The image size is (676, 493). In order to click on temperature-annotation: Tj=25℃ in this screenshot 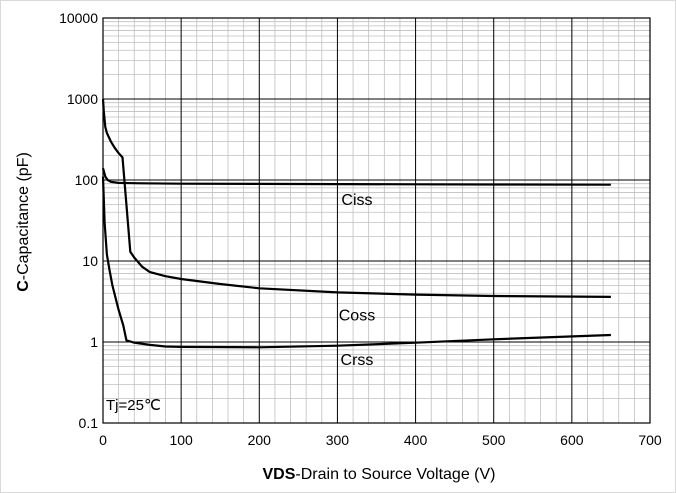, I will do `click(133, 405)`.